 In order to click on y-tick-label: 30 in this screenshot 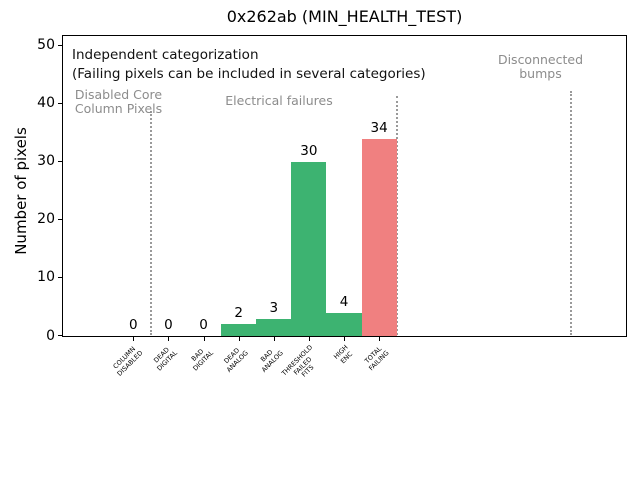, I will do `click(46, 161)`.